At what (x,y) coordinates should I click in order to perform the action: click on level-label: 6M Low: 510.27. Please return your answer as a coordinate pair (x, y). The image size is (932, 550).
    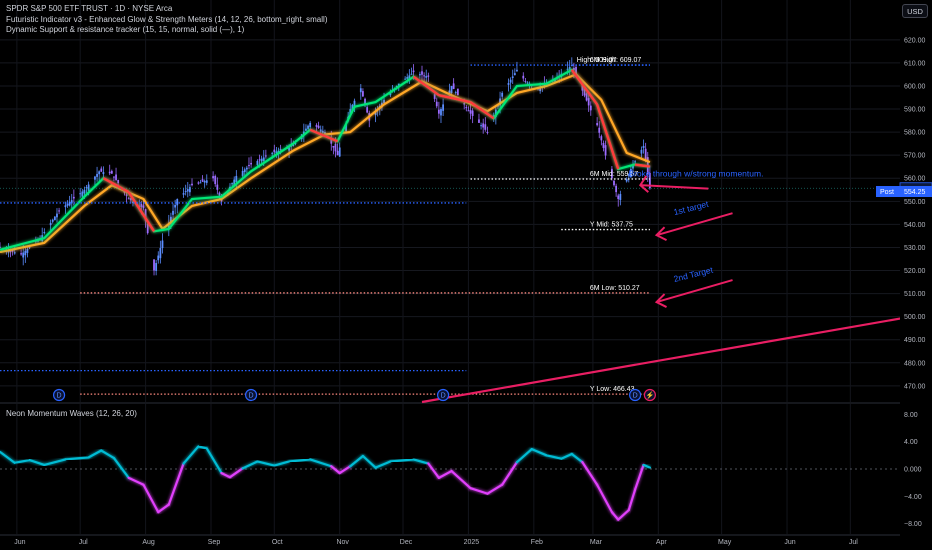
    Looking at the image, I should click on (615, 288).